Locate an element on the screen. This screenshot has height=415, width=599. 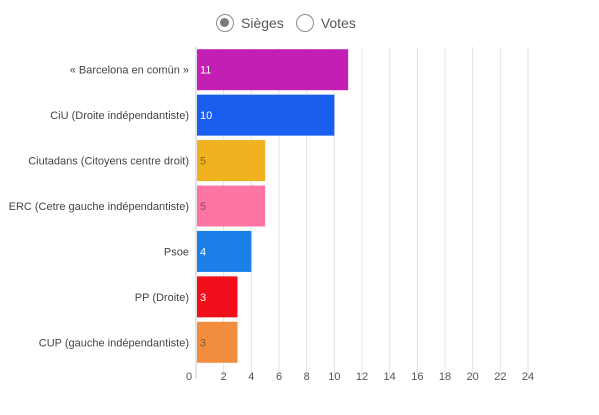
x-tick-label-2: 2 is located at coordinates (224, 377).